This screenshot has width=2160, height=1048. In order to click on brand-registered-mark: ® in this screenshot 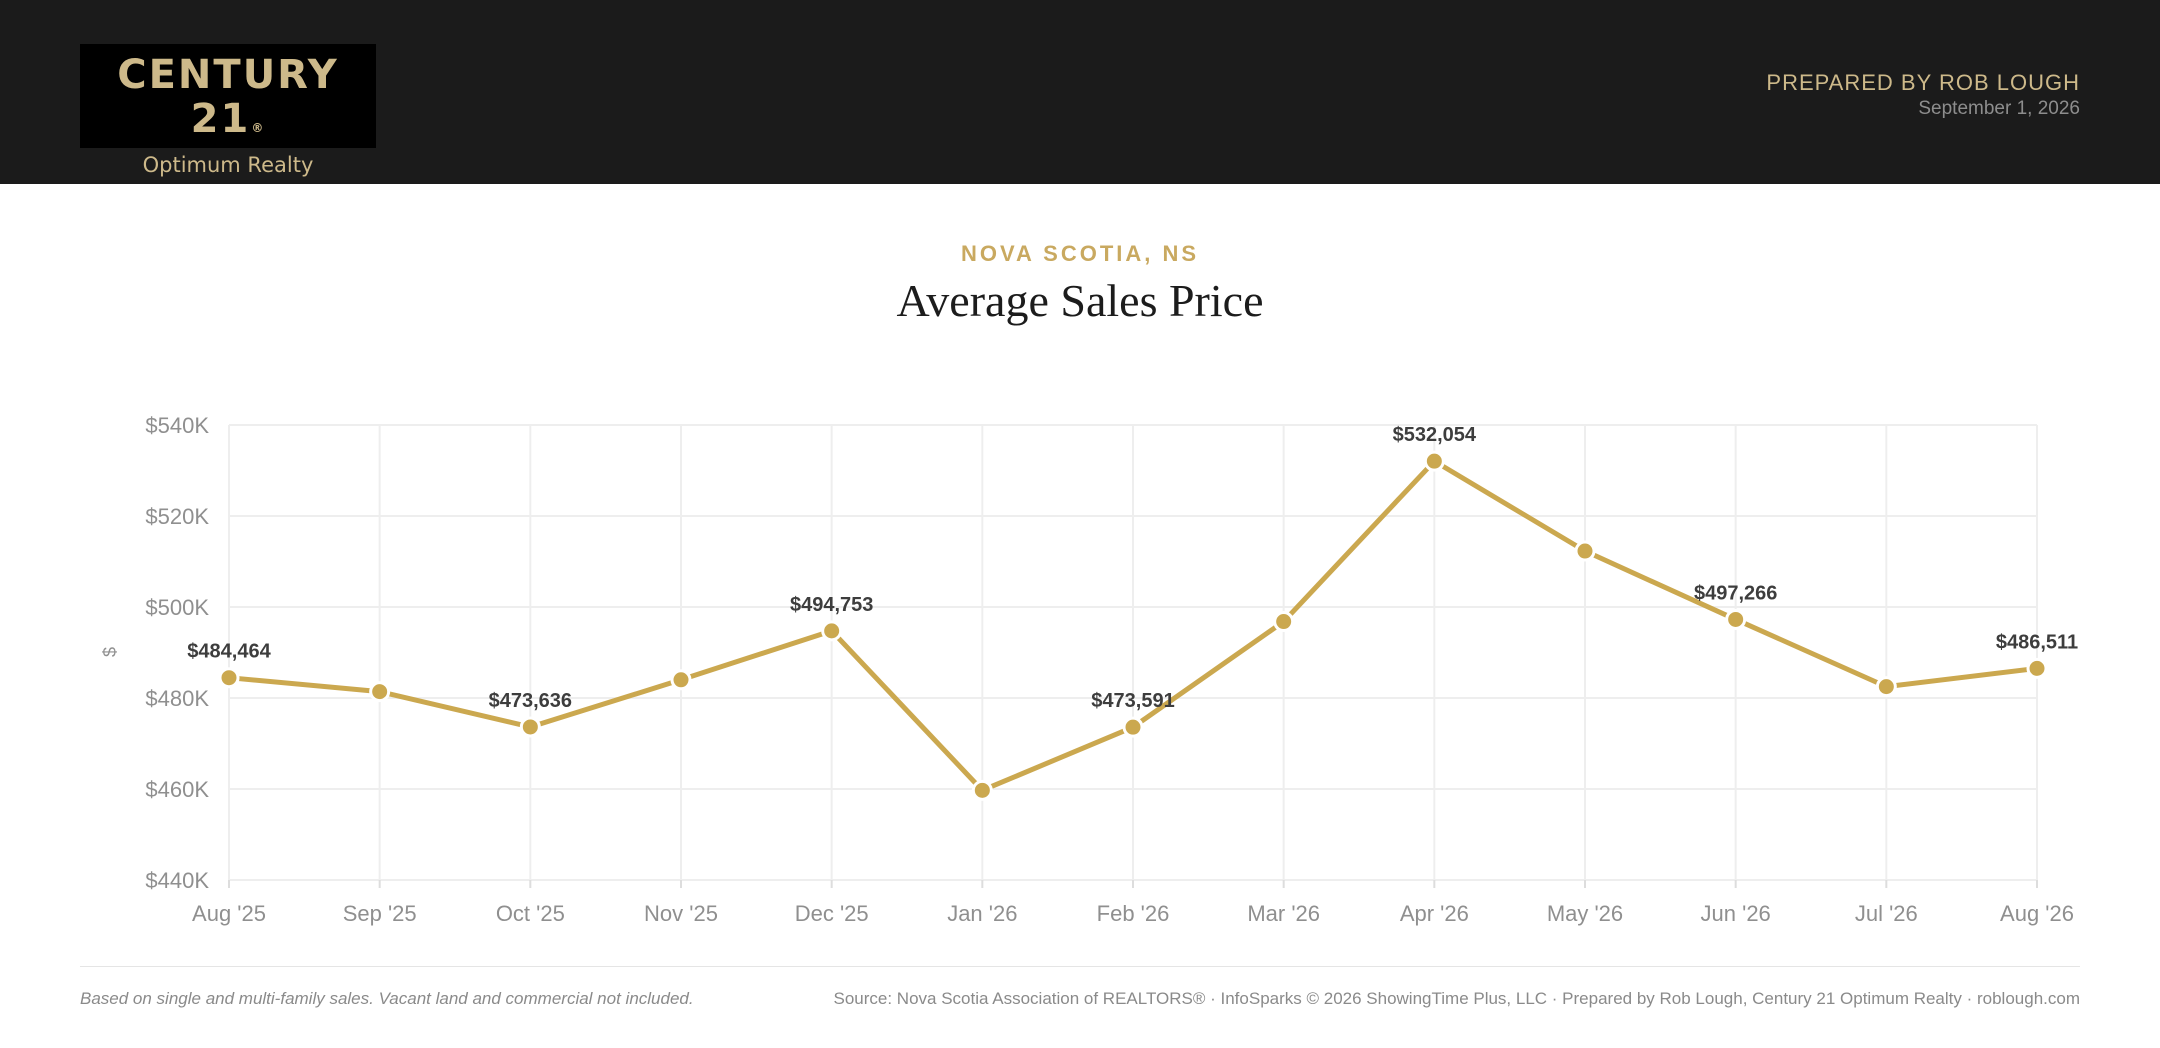, I will do `click(258, 128)`.